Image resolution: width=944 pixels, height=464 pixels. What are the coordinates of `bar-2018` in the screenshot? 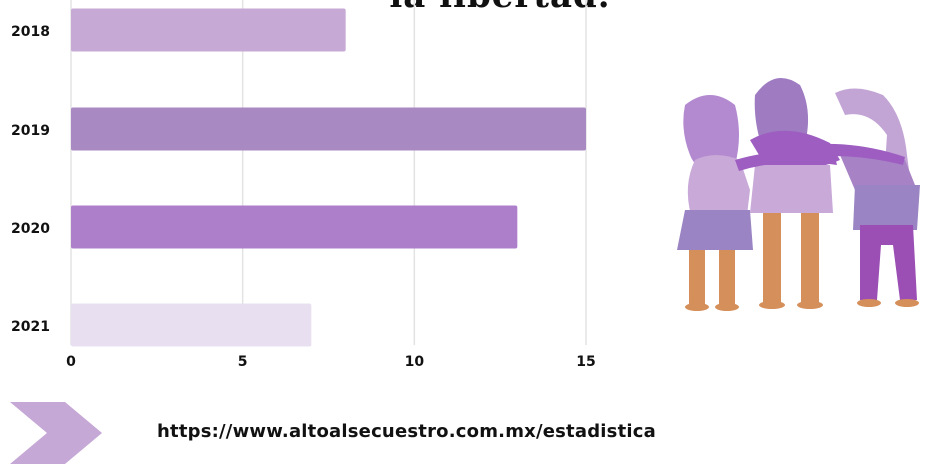 It's located at (208, 30).